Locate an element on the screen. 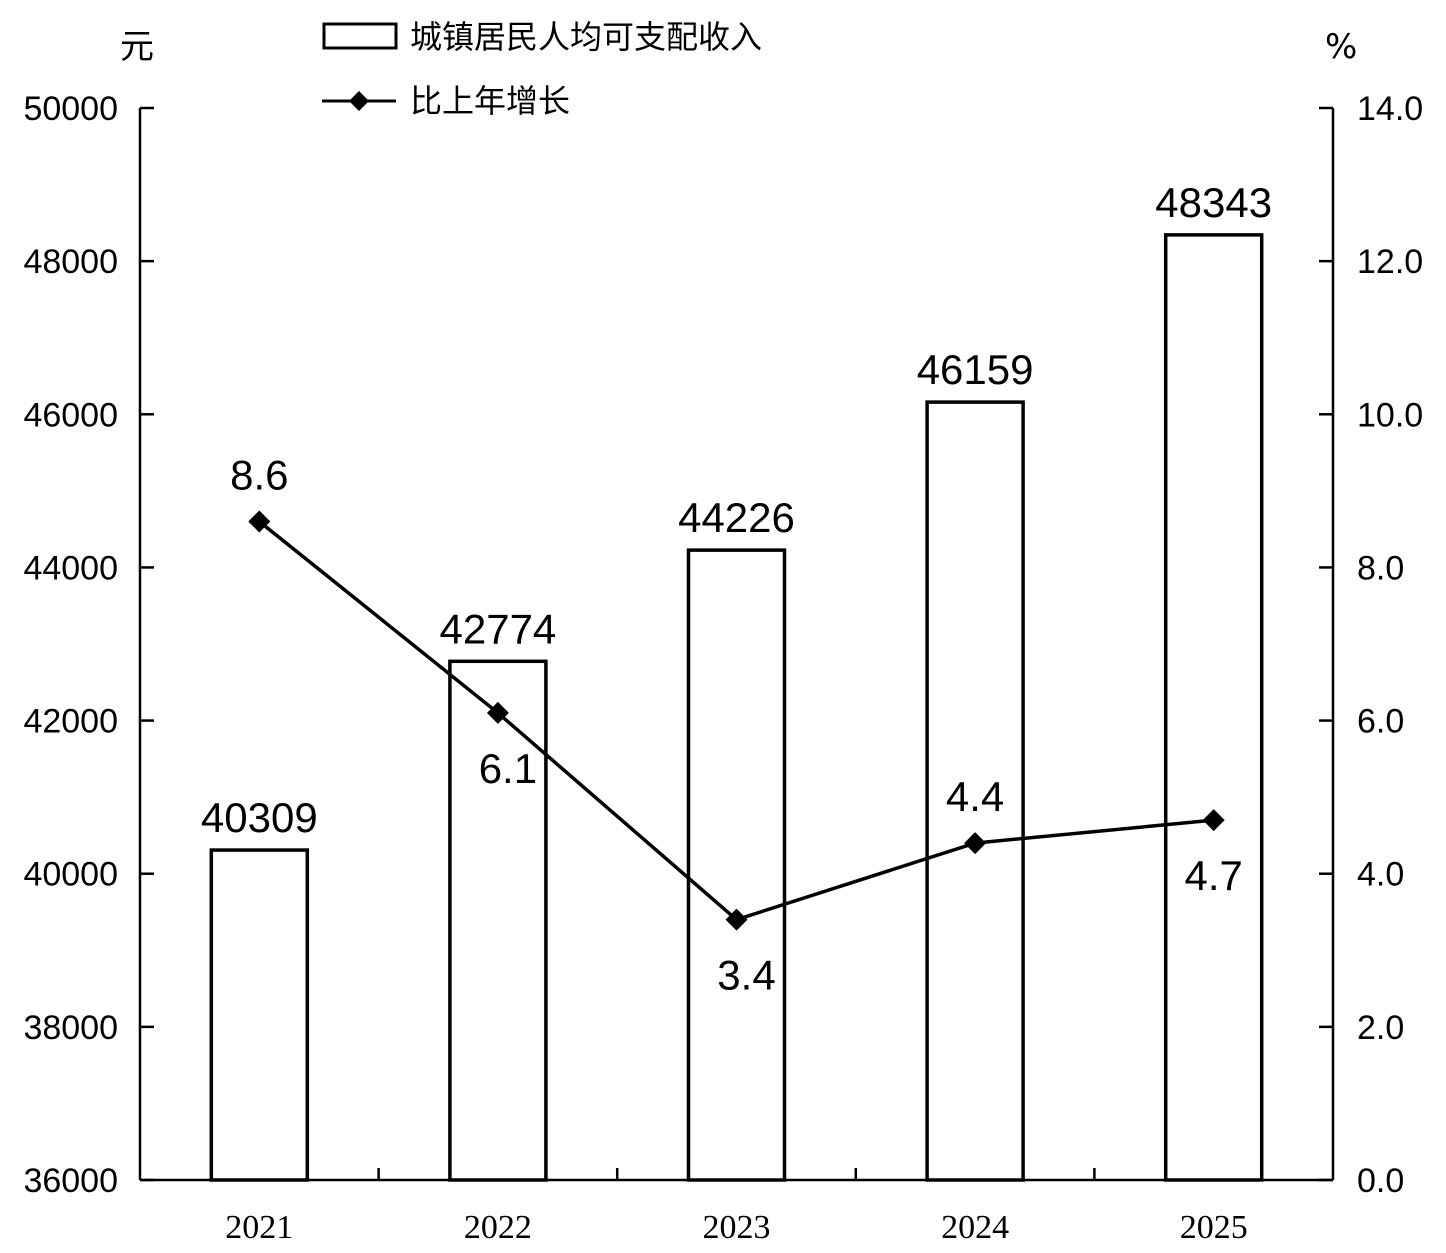  line-value-label: 3.4 is located at coordinates (746, 975).